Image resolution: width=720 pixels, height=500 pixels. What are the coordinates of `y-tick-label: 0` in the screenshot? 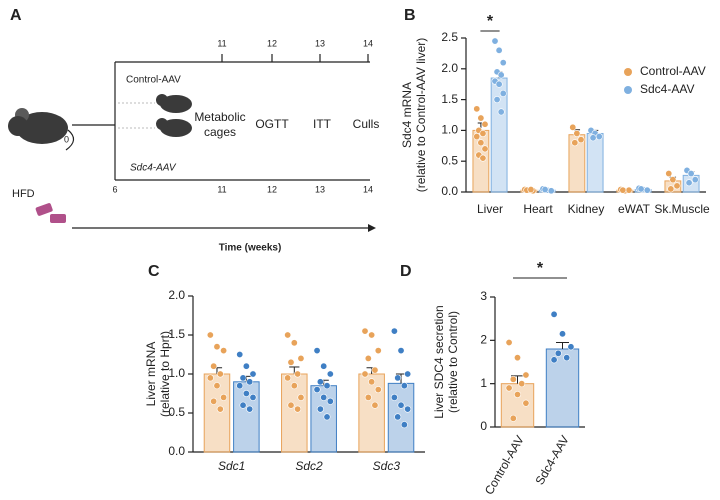 It's located at (483, 426).